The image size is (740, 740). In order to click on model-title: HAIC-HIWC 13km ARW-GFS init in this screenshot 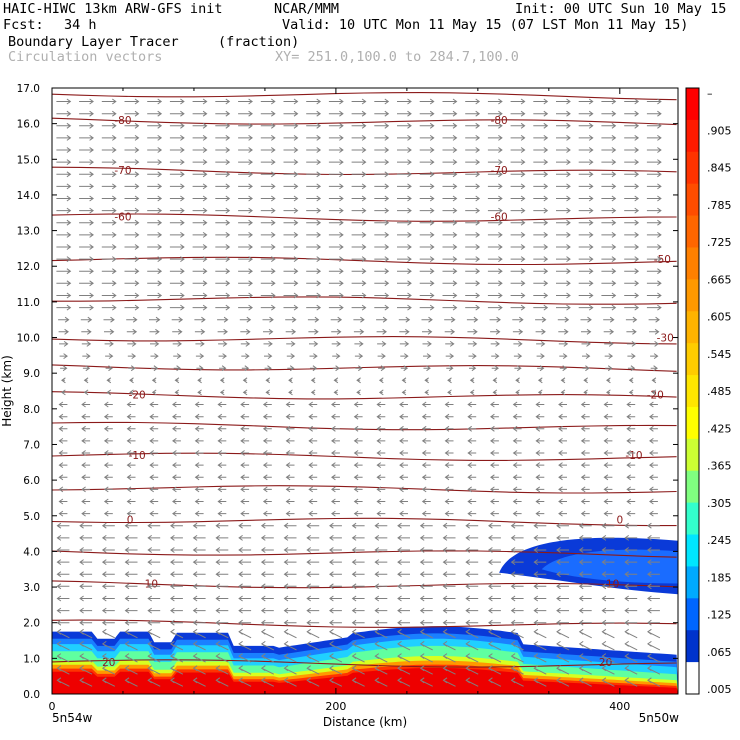, I will do `click(113, 9)`.